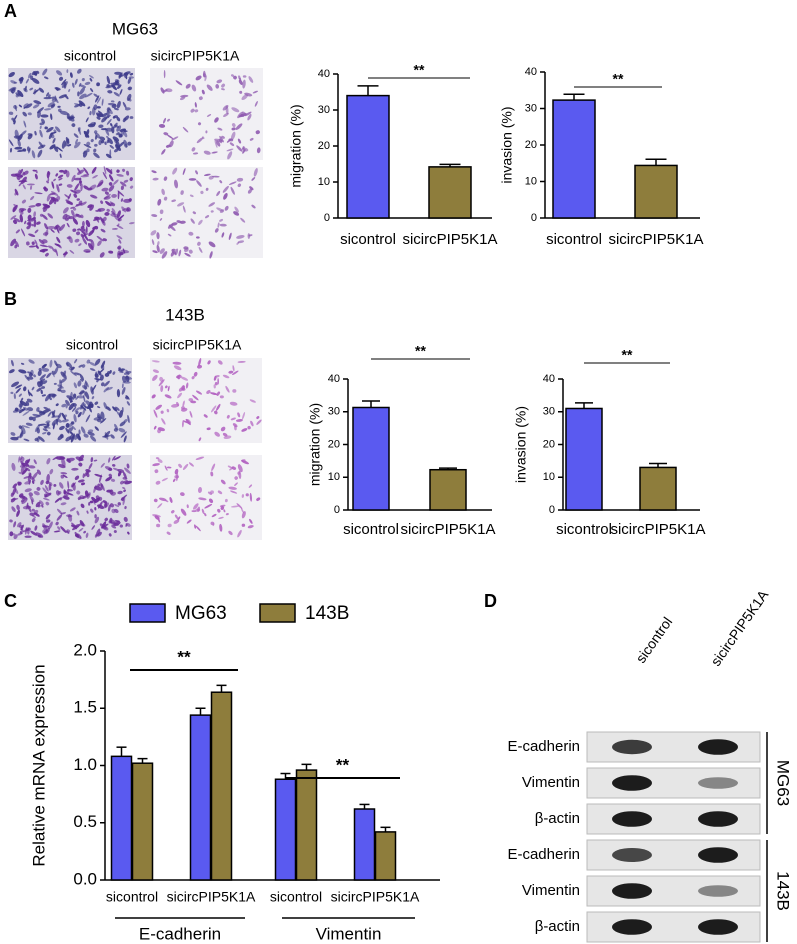 Image resolution: width=797 pixels, height=944 pixels. Describe the element at coordinates (327, 613) in the screenshot. I see `legend-label: 143B` at that location.